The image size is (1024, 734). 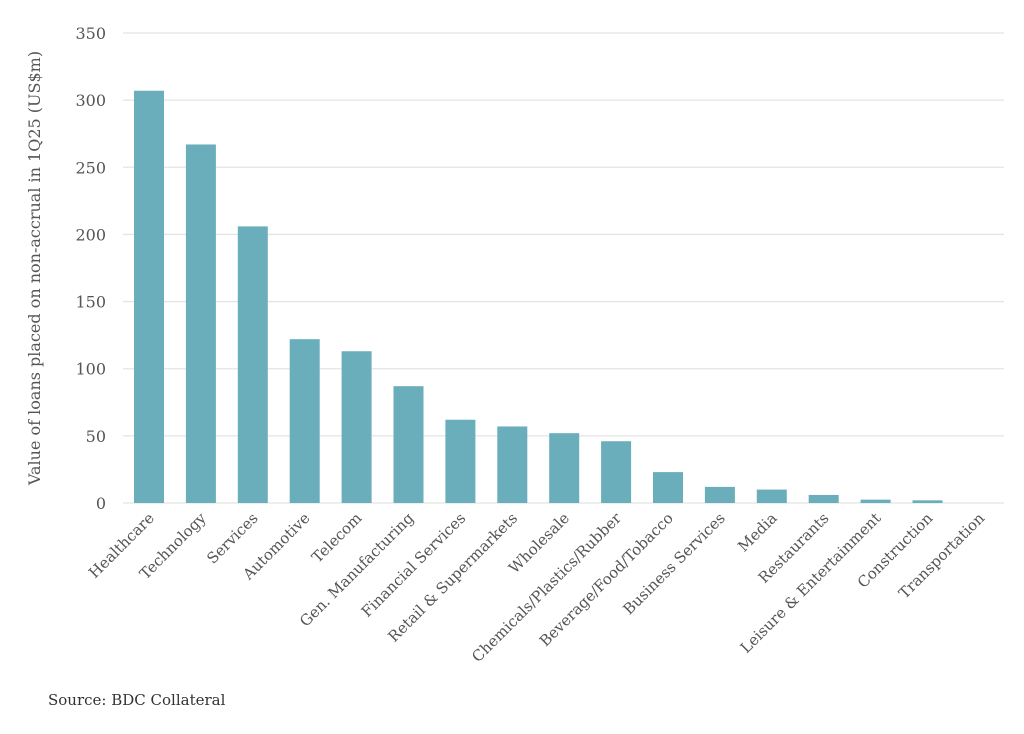 I want to click on y-axis-ticks: 0 50 100 150 200 250 300 350, so click(x=90, y=268).